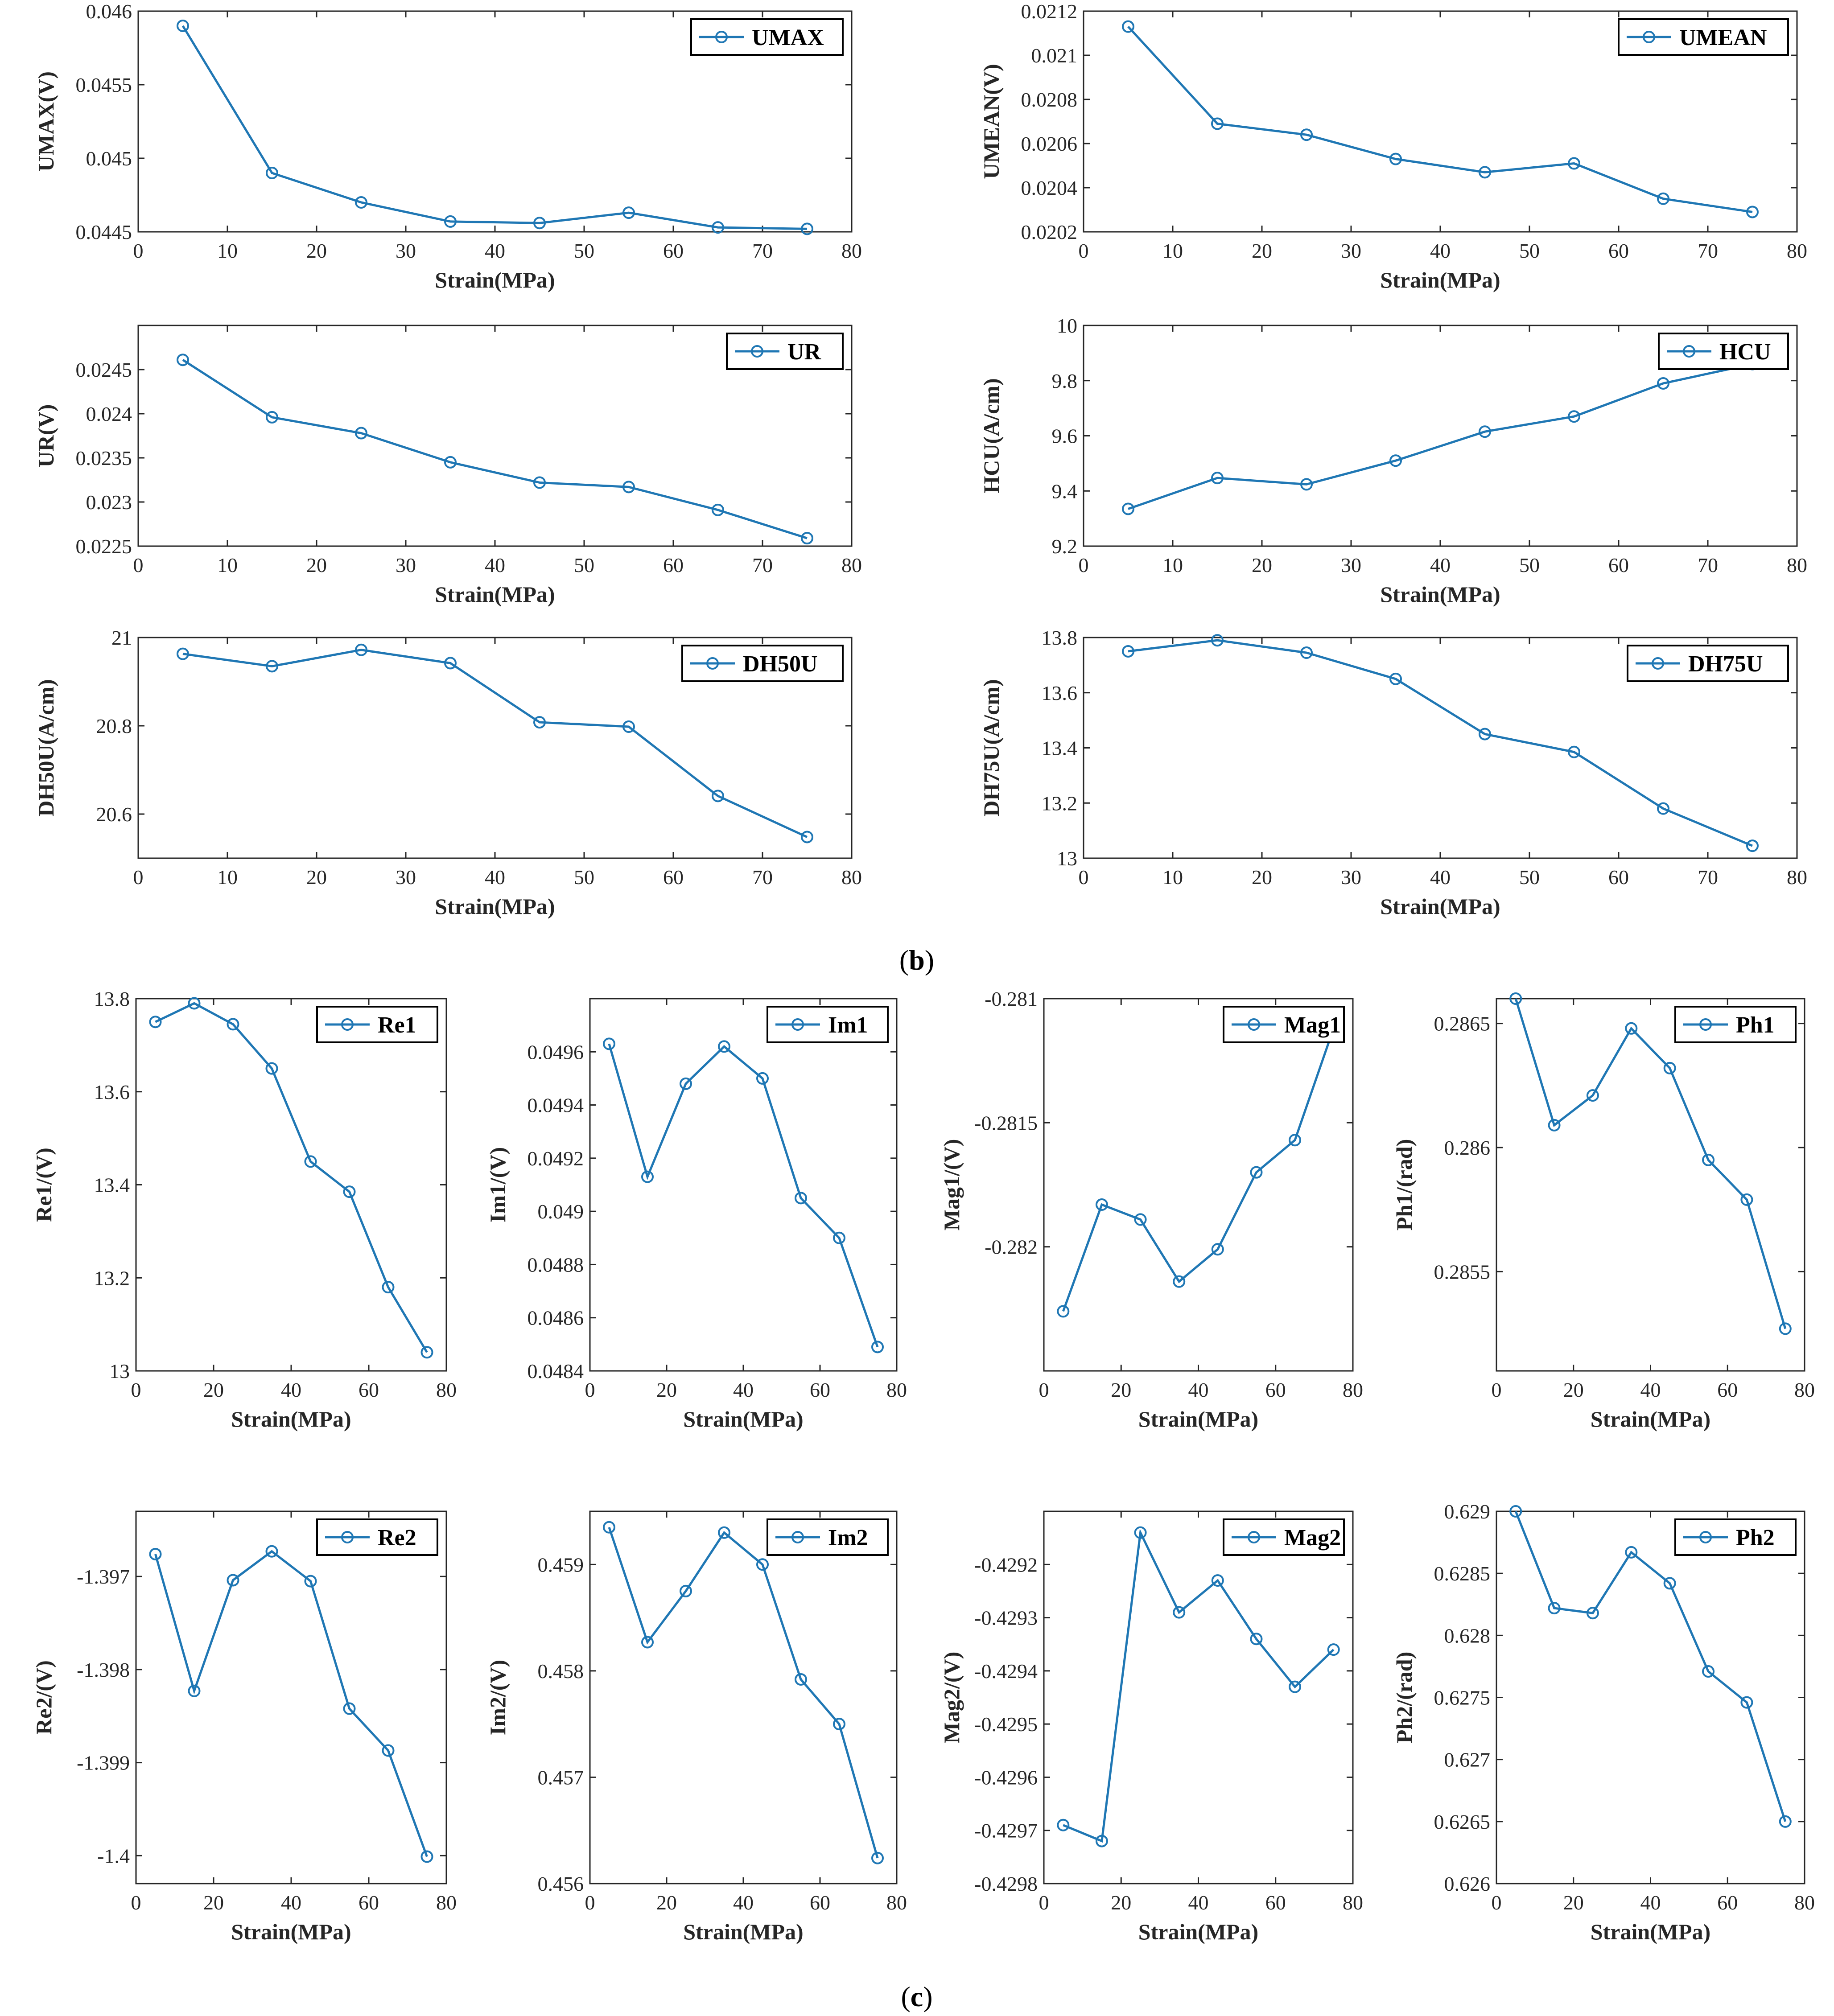 Image resolution: width=1834 pixels, height=2016 pixels. I want to click on y-tick-label: -1.397, so click(104, 1576).